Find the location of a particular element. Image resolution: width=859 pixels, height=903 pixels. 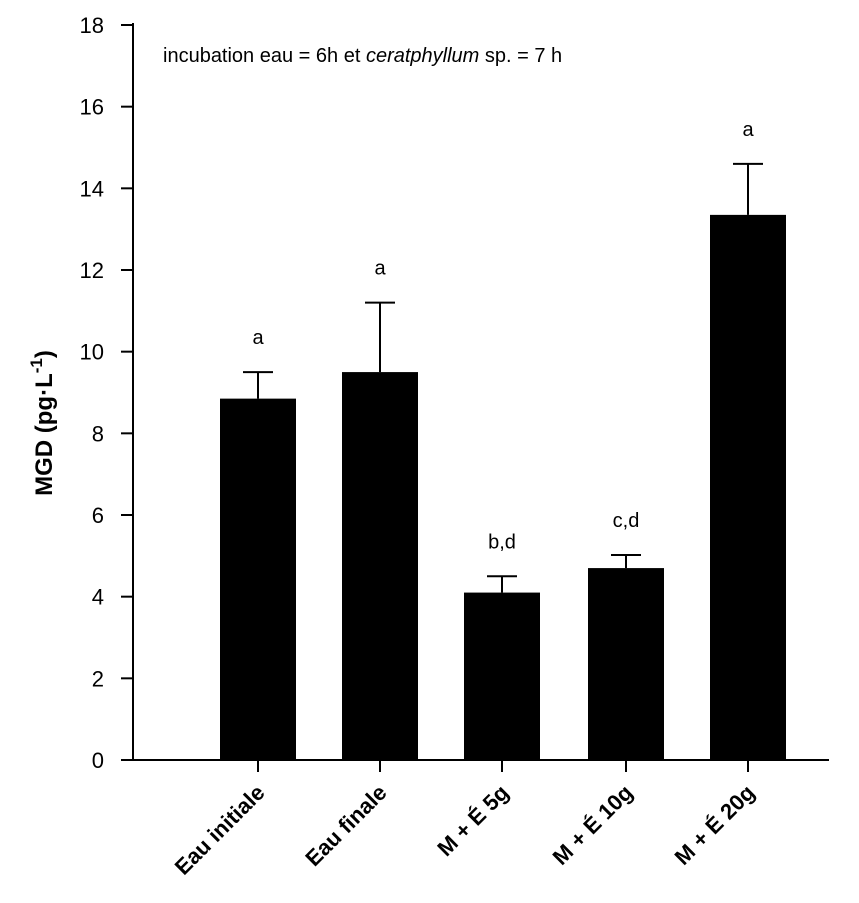

y-tick-label: 8 is located at coordinates (98, 433).